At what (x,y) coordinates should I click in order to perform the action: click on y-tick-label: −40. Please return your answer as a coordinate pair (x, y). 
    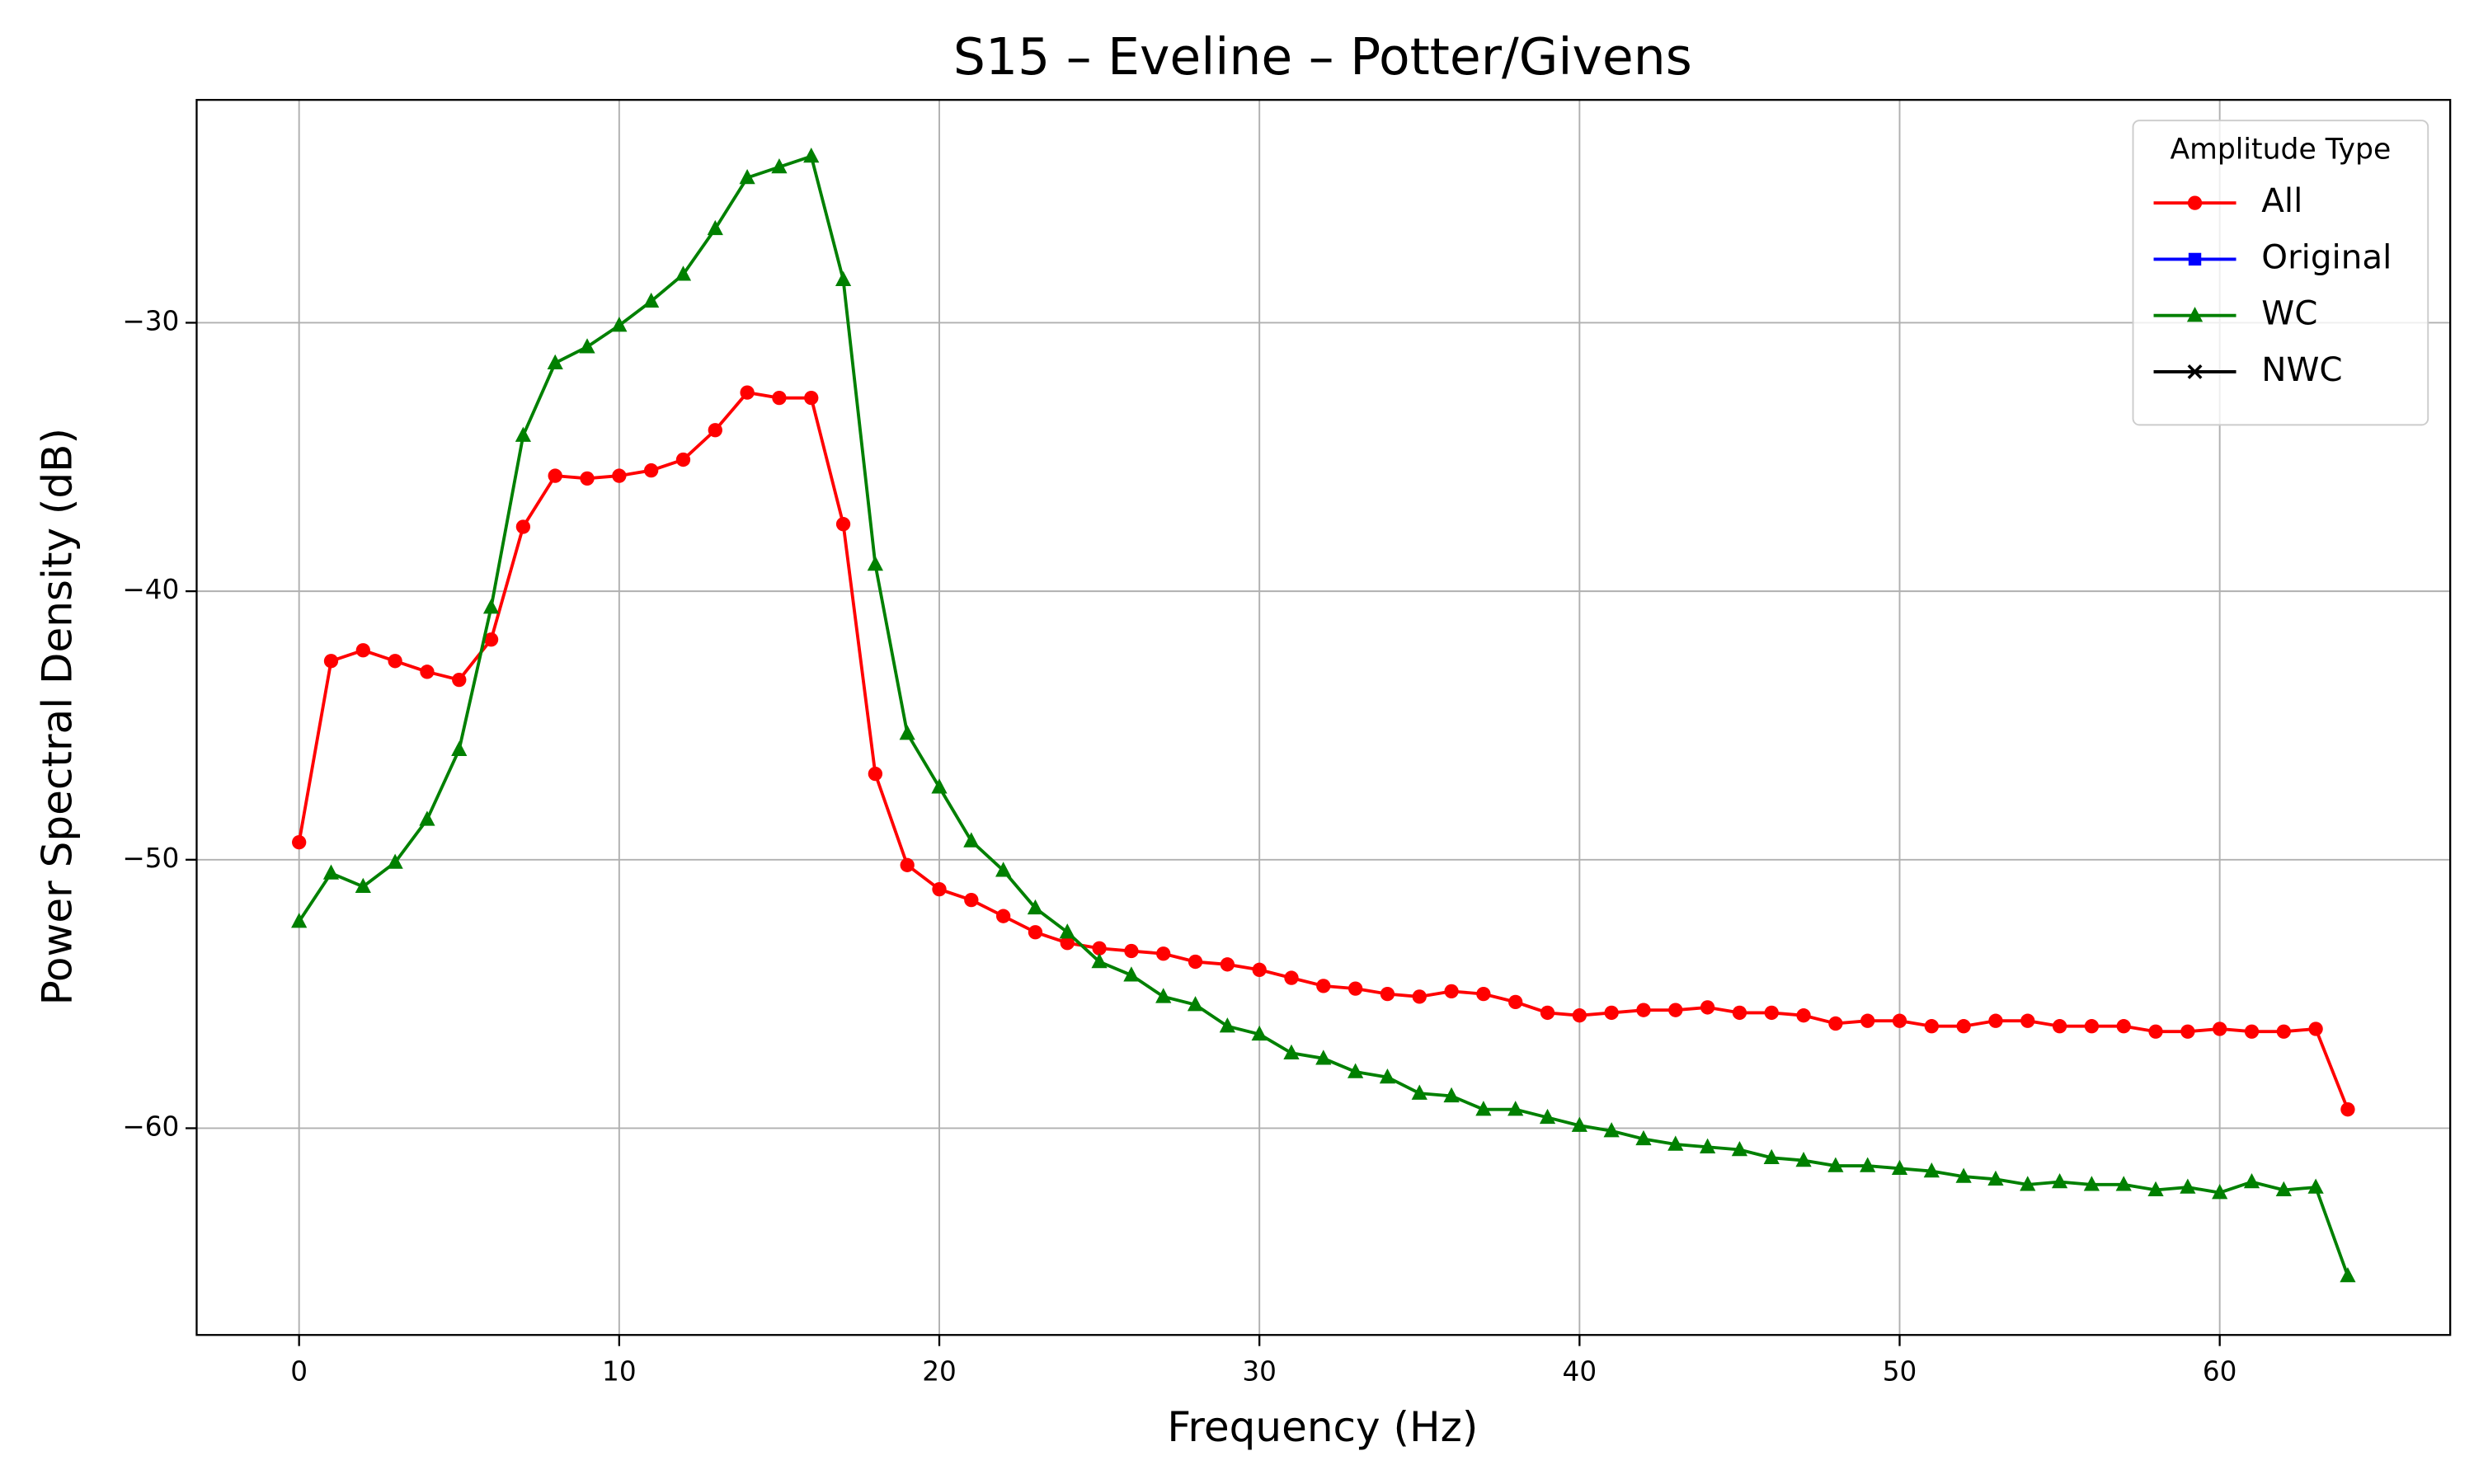
    Looking at the image, I should click on (150, 589).